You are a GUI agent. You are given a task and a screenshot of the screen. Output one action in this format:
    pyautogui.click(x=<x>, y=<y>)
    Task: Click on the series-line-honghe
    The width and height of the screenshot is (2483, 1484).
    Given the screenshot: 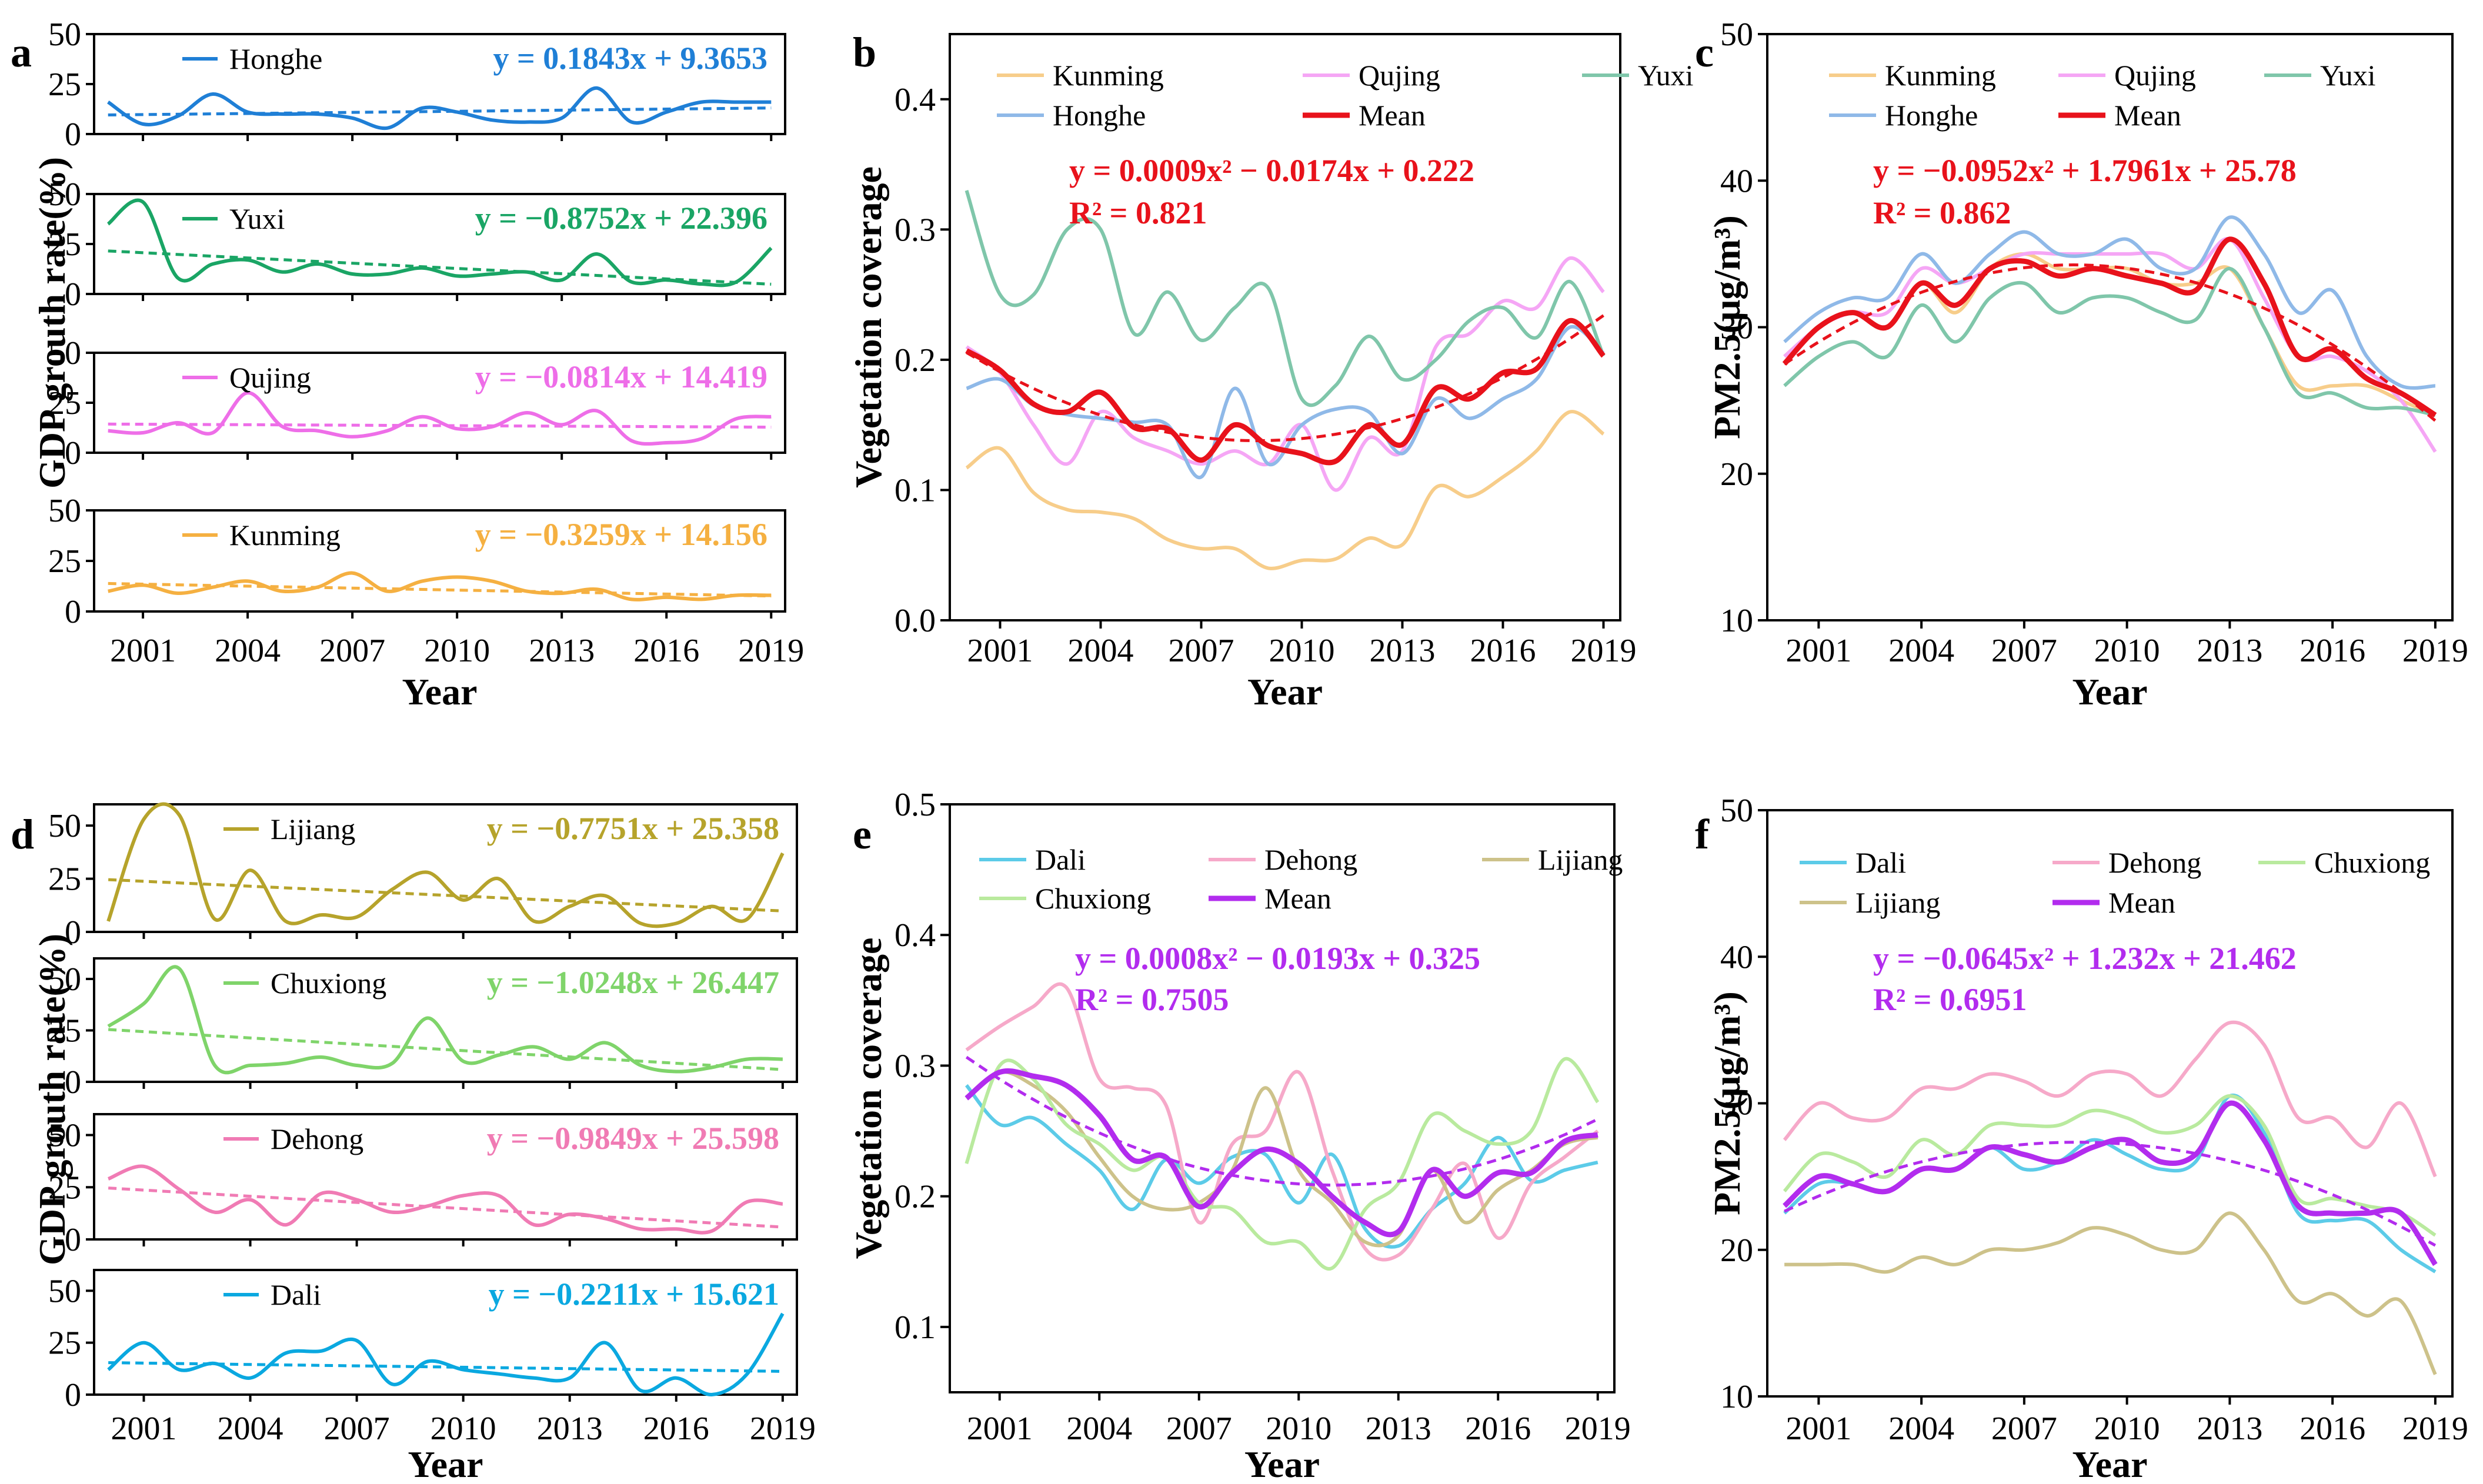 What is the action you would take?
    pyautogui.click(x=439, y=109)
    